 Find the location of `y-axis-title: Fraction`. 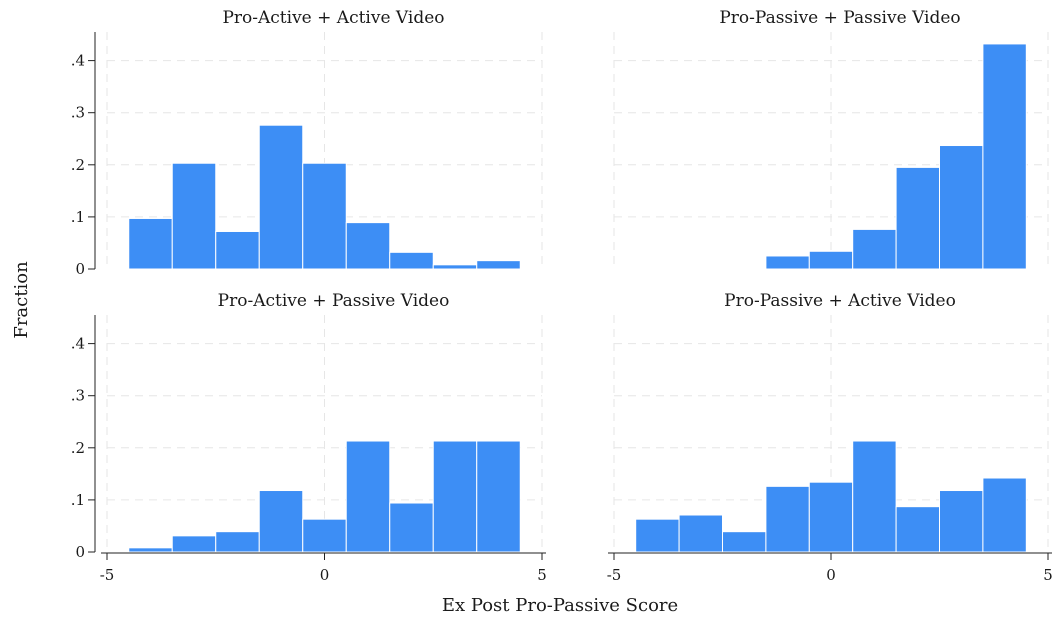

y-axis-title: Fraction is located at coordinates (21, 300).